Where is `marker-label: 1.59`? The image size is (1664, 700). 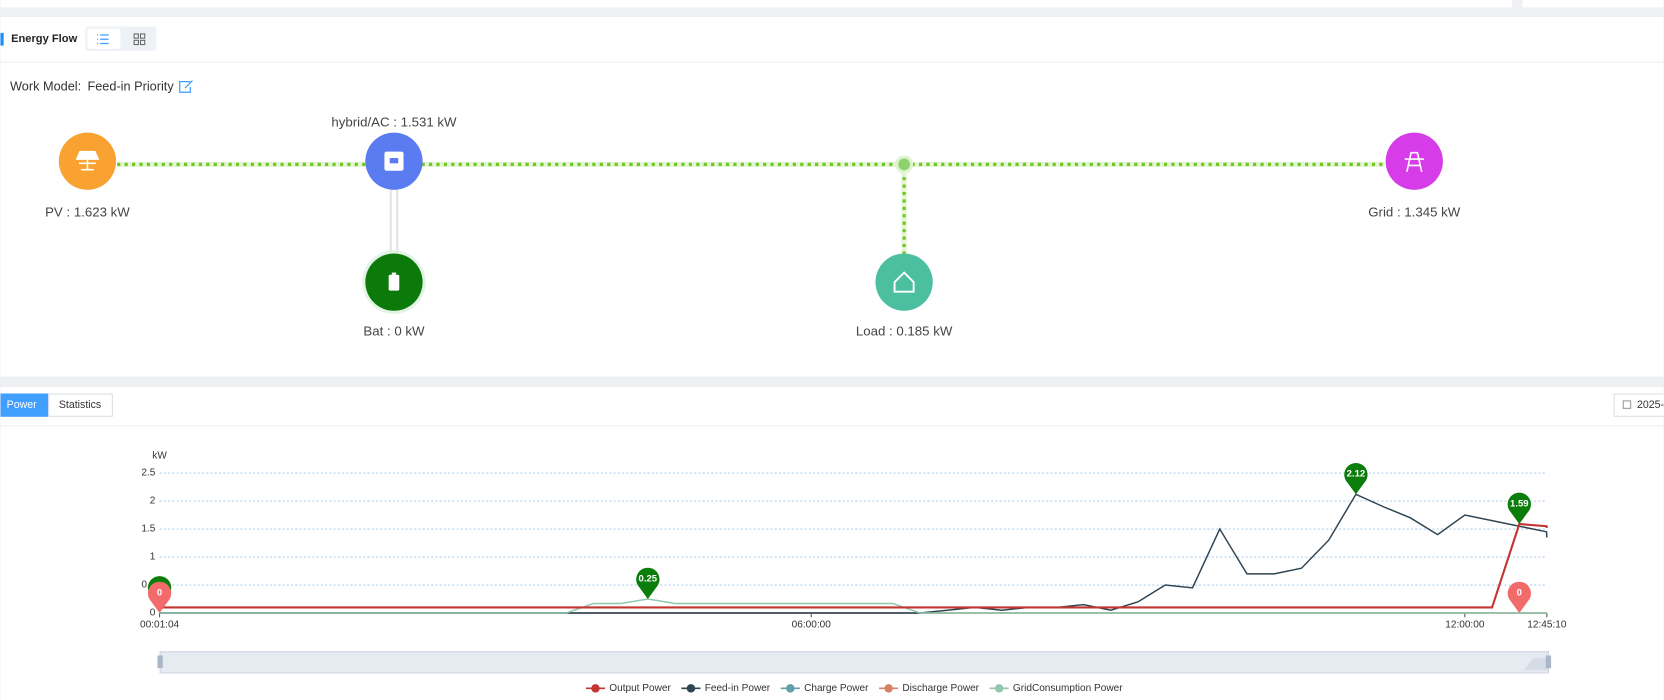
marker-label: 1.59 is located at coordinates (1519, 503).